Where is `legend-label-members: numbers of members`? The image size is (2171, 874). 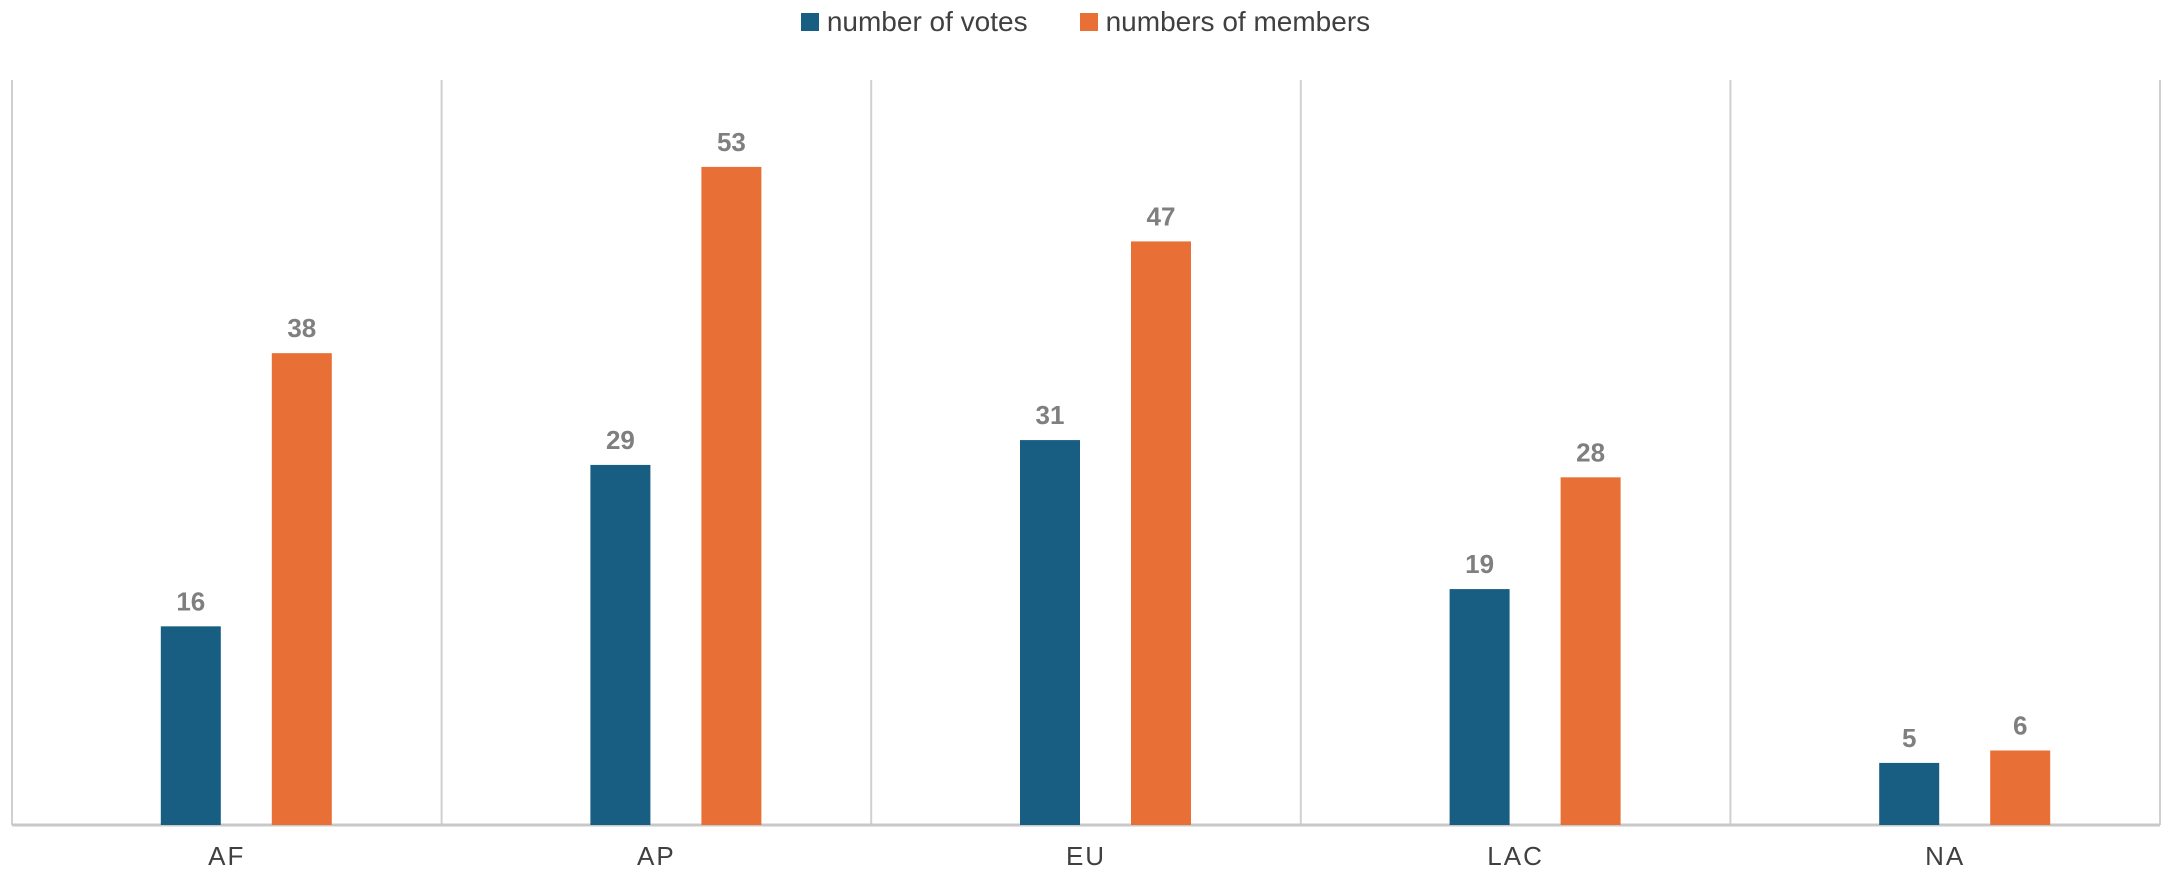
legend-label-members: numbers of members is located at coordinates (1238, 21).